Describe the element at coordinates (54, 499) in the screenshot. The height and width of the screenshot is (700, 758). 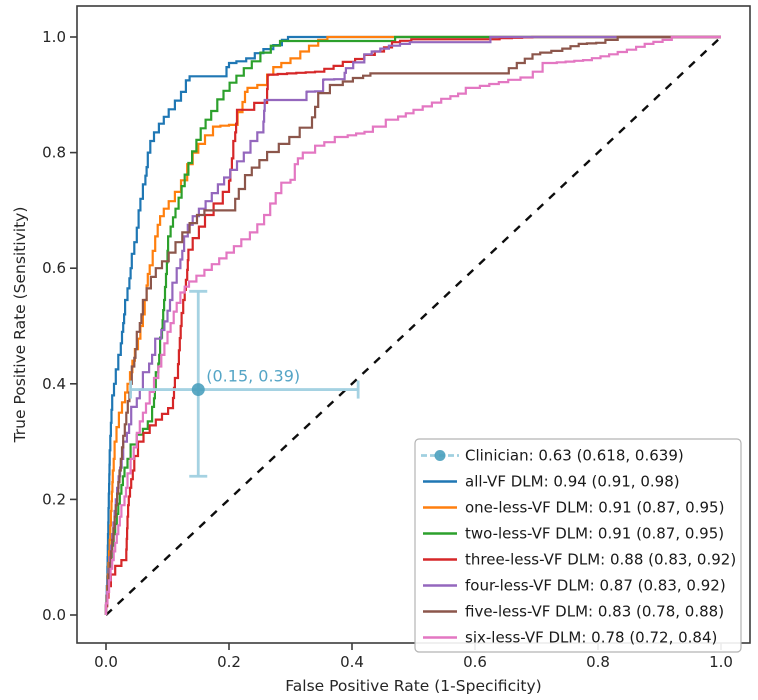
I see `y-tick-label: 0.2` at that location.